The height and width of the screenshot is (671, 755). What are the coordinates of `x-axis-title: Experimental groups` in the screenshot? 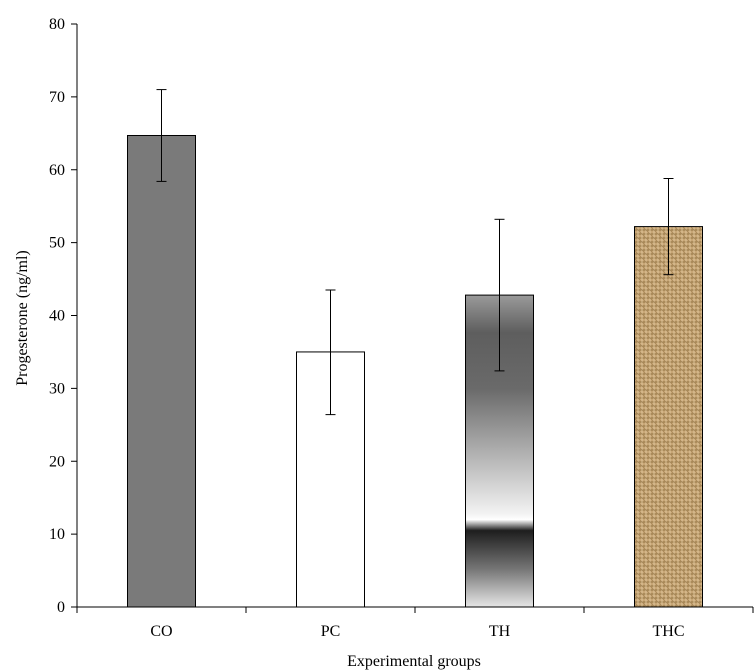 It's located at (414, 661).